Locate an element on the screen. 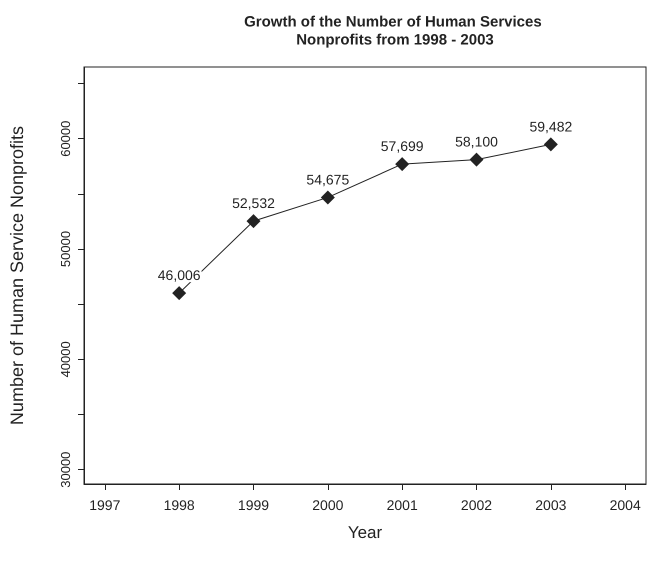 This screenshot has height=563, width=668. y-tick-label: 30000 is located at coordinates (65, 470).